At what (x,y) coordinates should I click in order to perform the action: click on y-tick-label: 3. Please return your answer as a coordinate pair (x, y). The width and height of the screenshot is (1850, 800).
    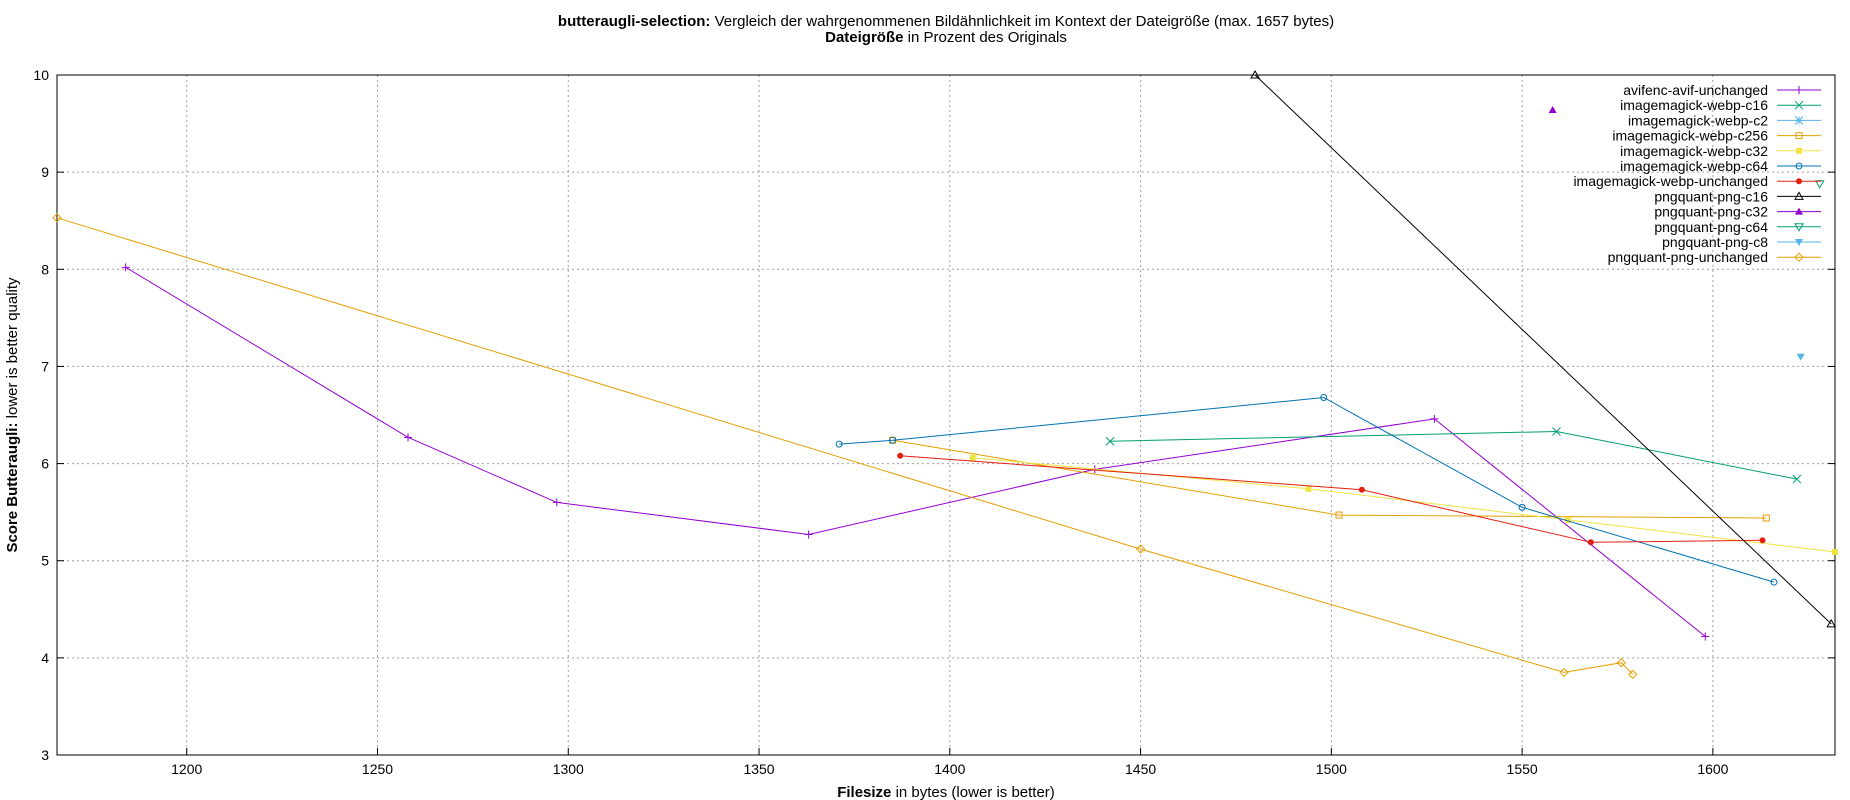
    Looking at the image, I should click on (45, 755).